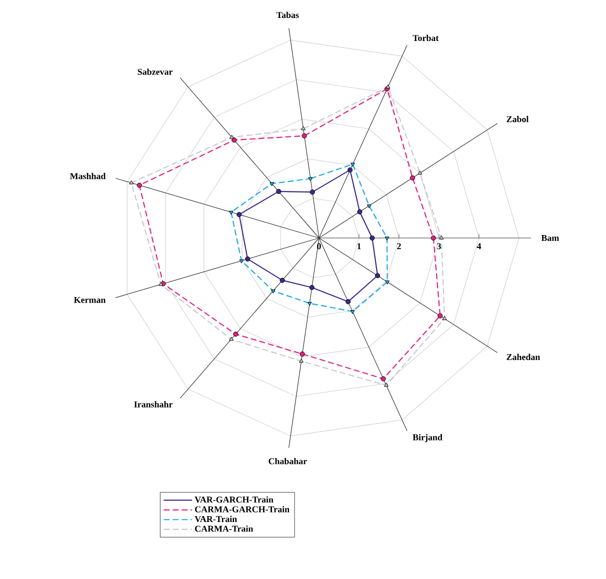  Describe the element at coordinates (523, 357) in the screenshot. I see `spoke-label: Zahedan` at that location.